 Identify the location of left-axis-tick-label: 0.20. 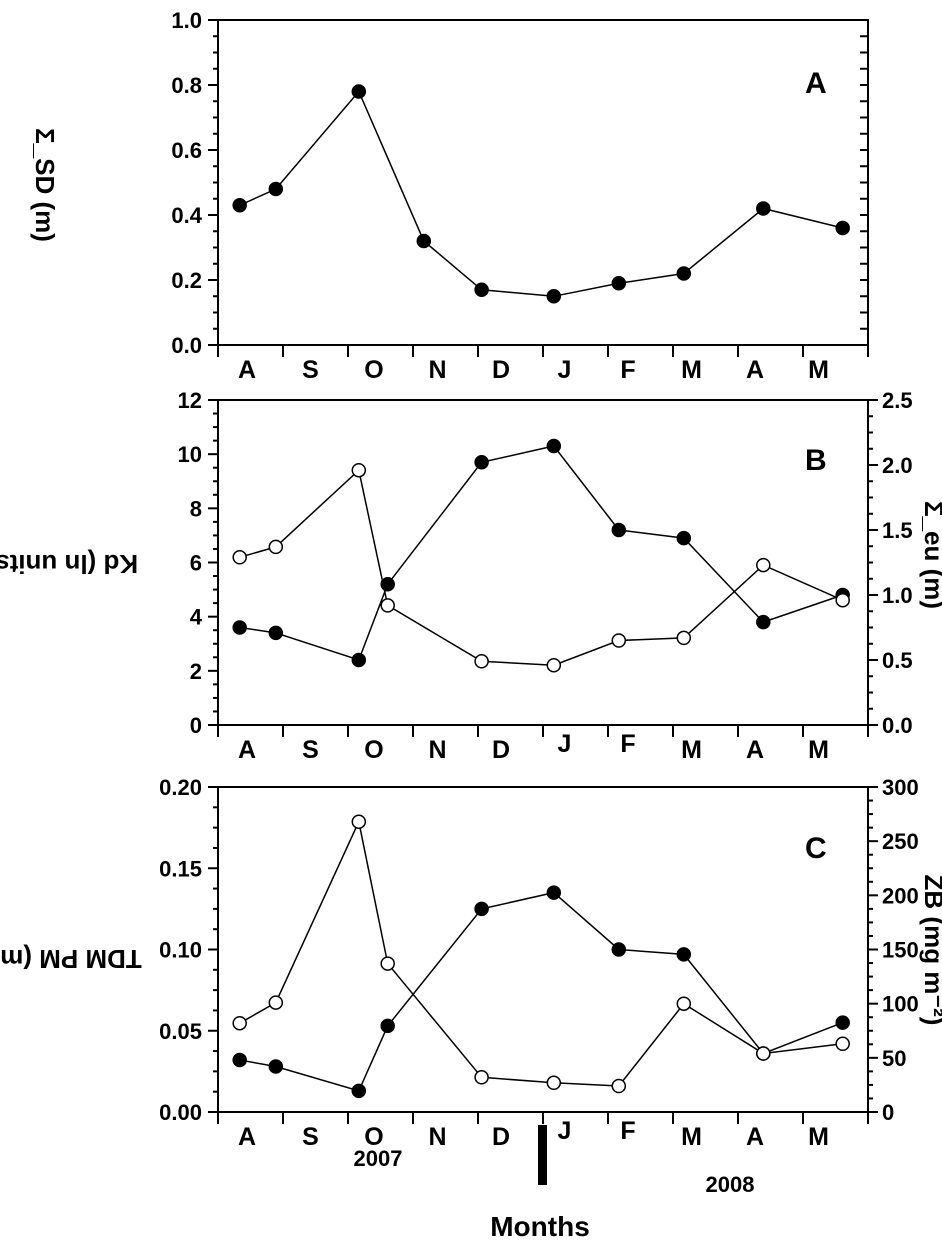
(180, 787).